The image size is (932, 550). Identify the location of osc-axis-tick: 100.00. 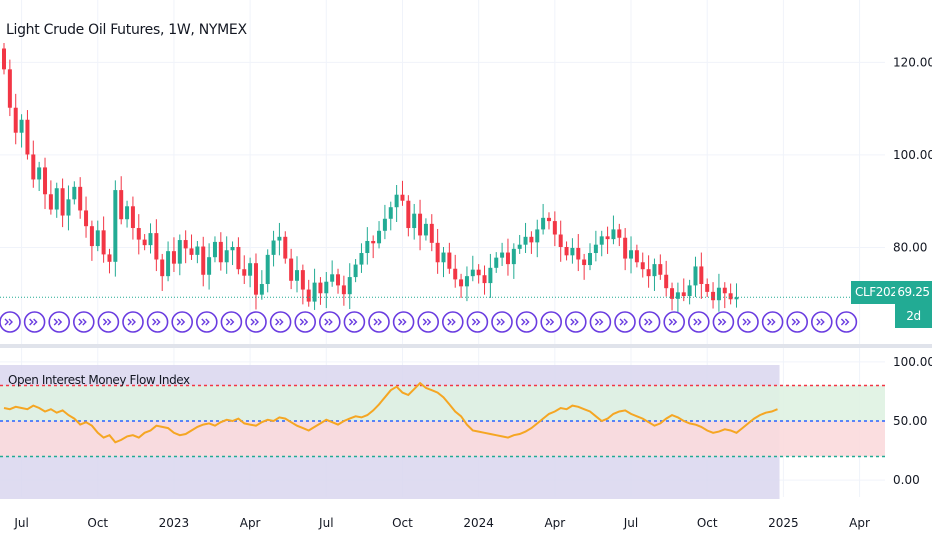
(912, 362).